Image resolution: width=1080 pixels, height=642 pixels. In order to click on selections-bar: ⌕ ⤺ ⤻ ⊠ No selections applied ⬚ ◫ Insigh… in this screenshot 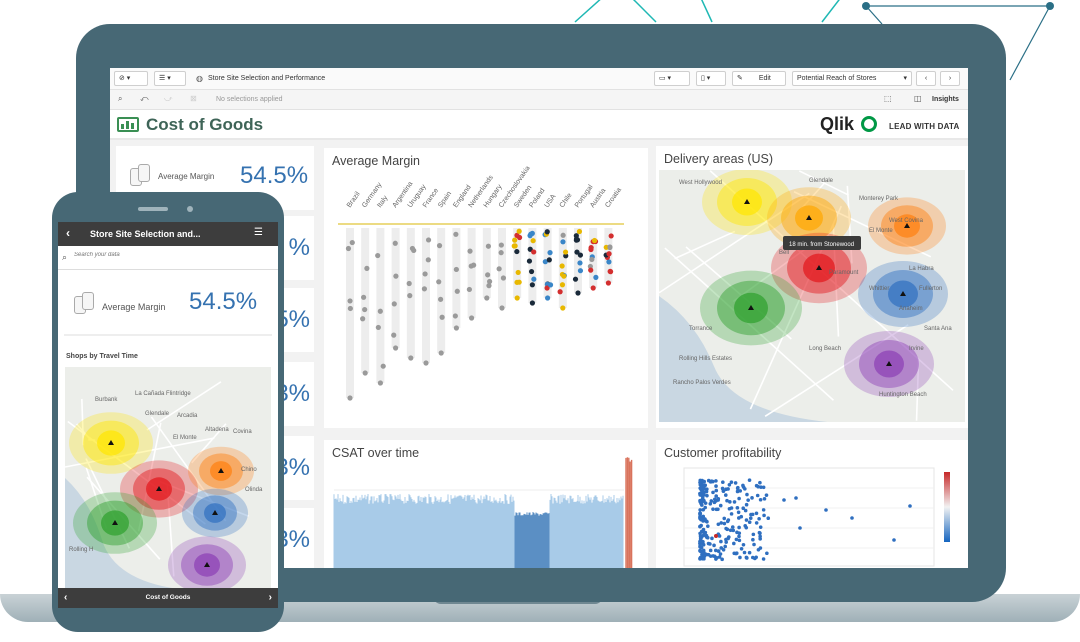, I will do `click(539, 100)`.